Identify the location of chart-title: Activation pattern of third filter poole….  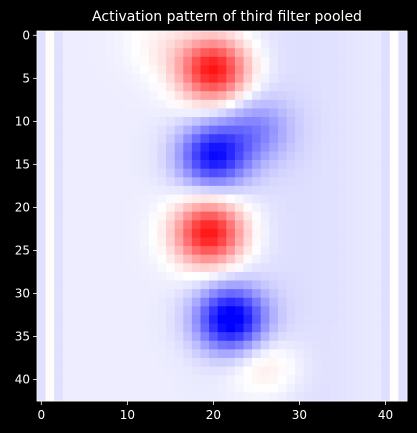
(227, 17).